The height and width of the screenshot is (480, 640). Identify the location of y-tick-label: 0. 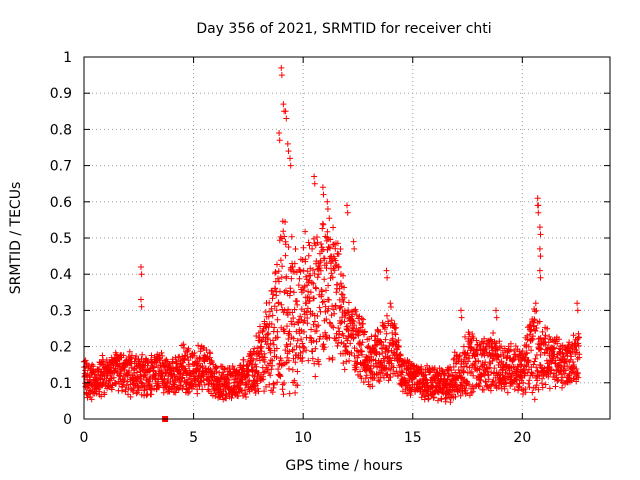
(67, 420).